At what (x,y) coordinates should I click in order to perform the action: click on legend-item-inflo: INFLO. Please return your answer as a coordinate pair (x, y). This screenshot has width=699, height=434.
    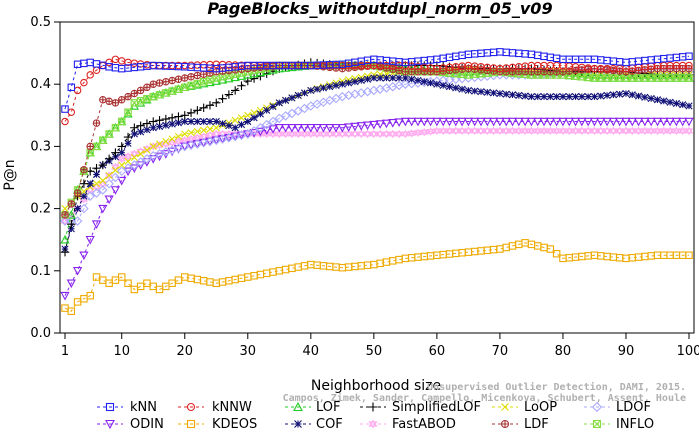
    Looking at the image, I should click on (619, 424).